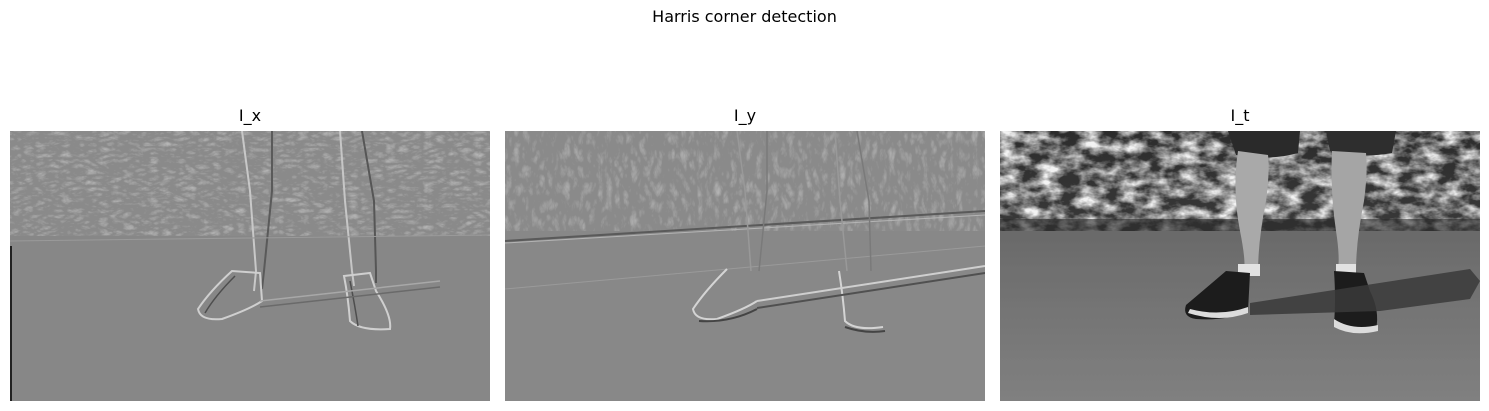 The height and width of the screenshot is (411, 1489). Describe the element at coordinates (745, 115) in the screenshot. I see `panel-title-iy: I_y` at that location.